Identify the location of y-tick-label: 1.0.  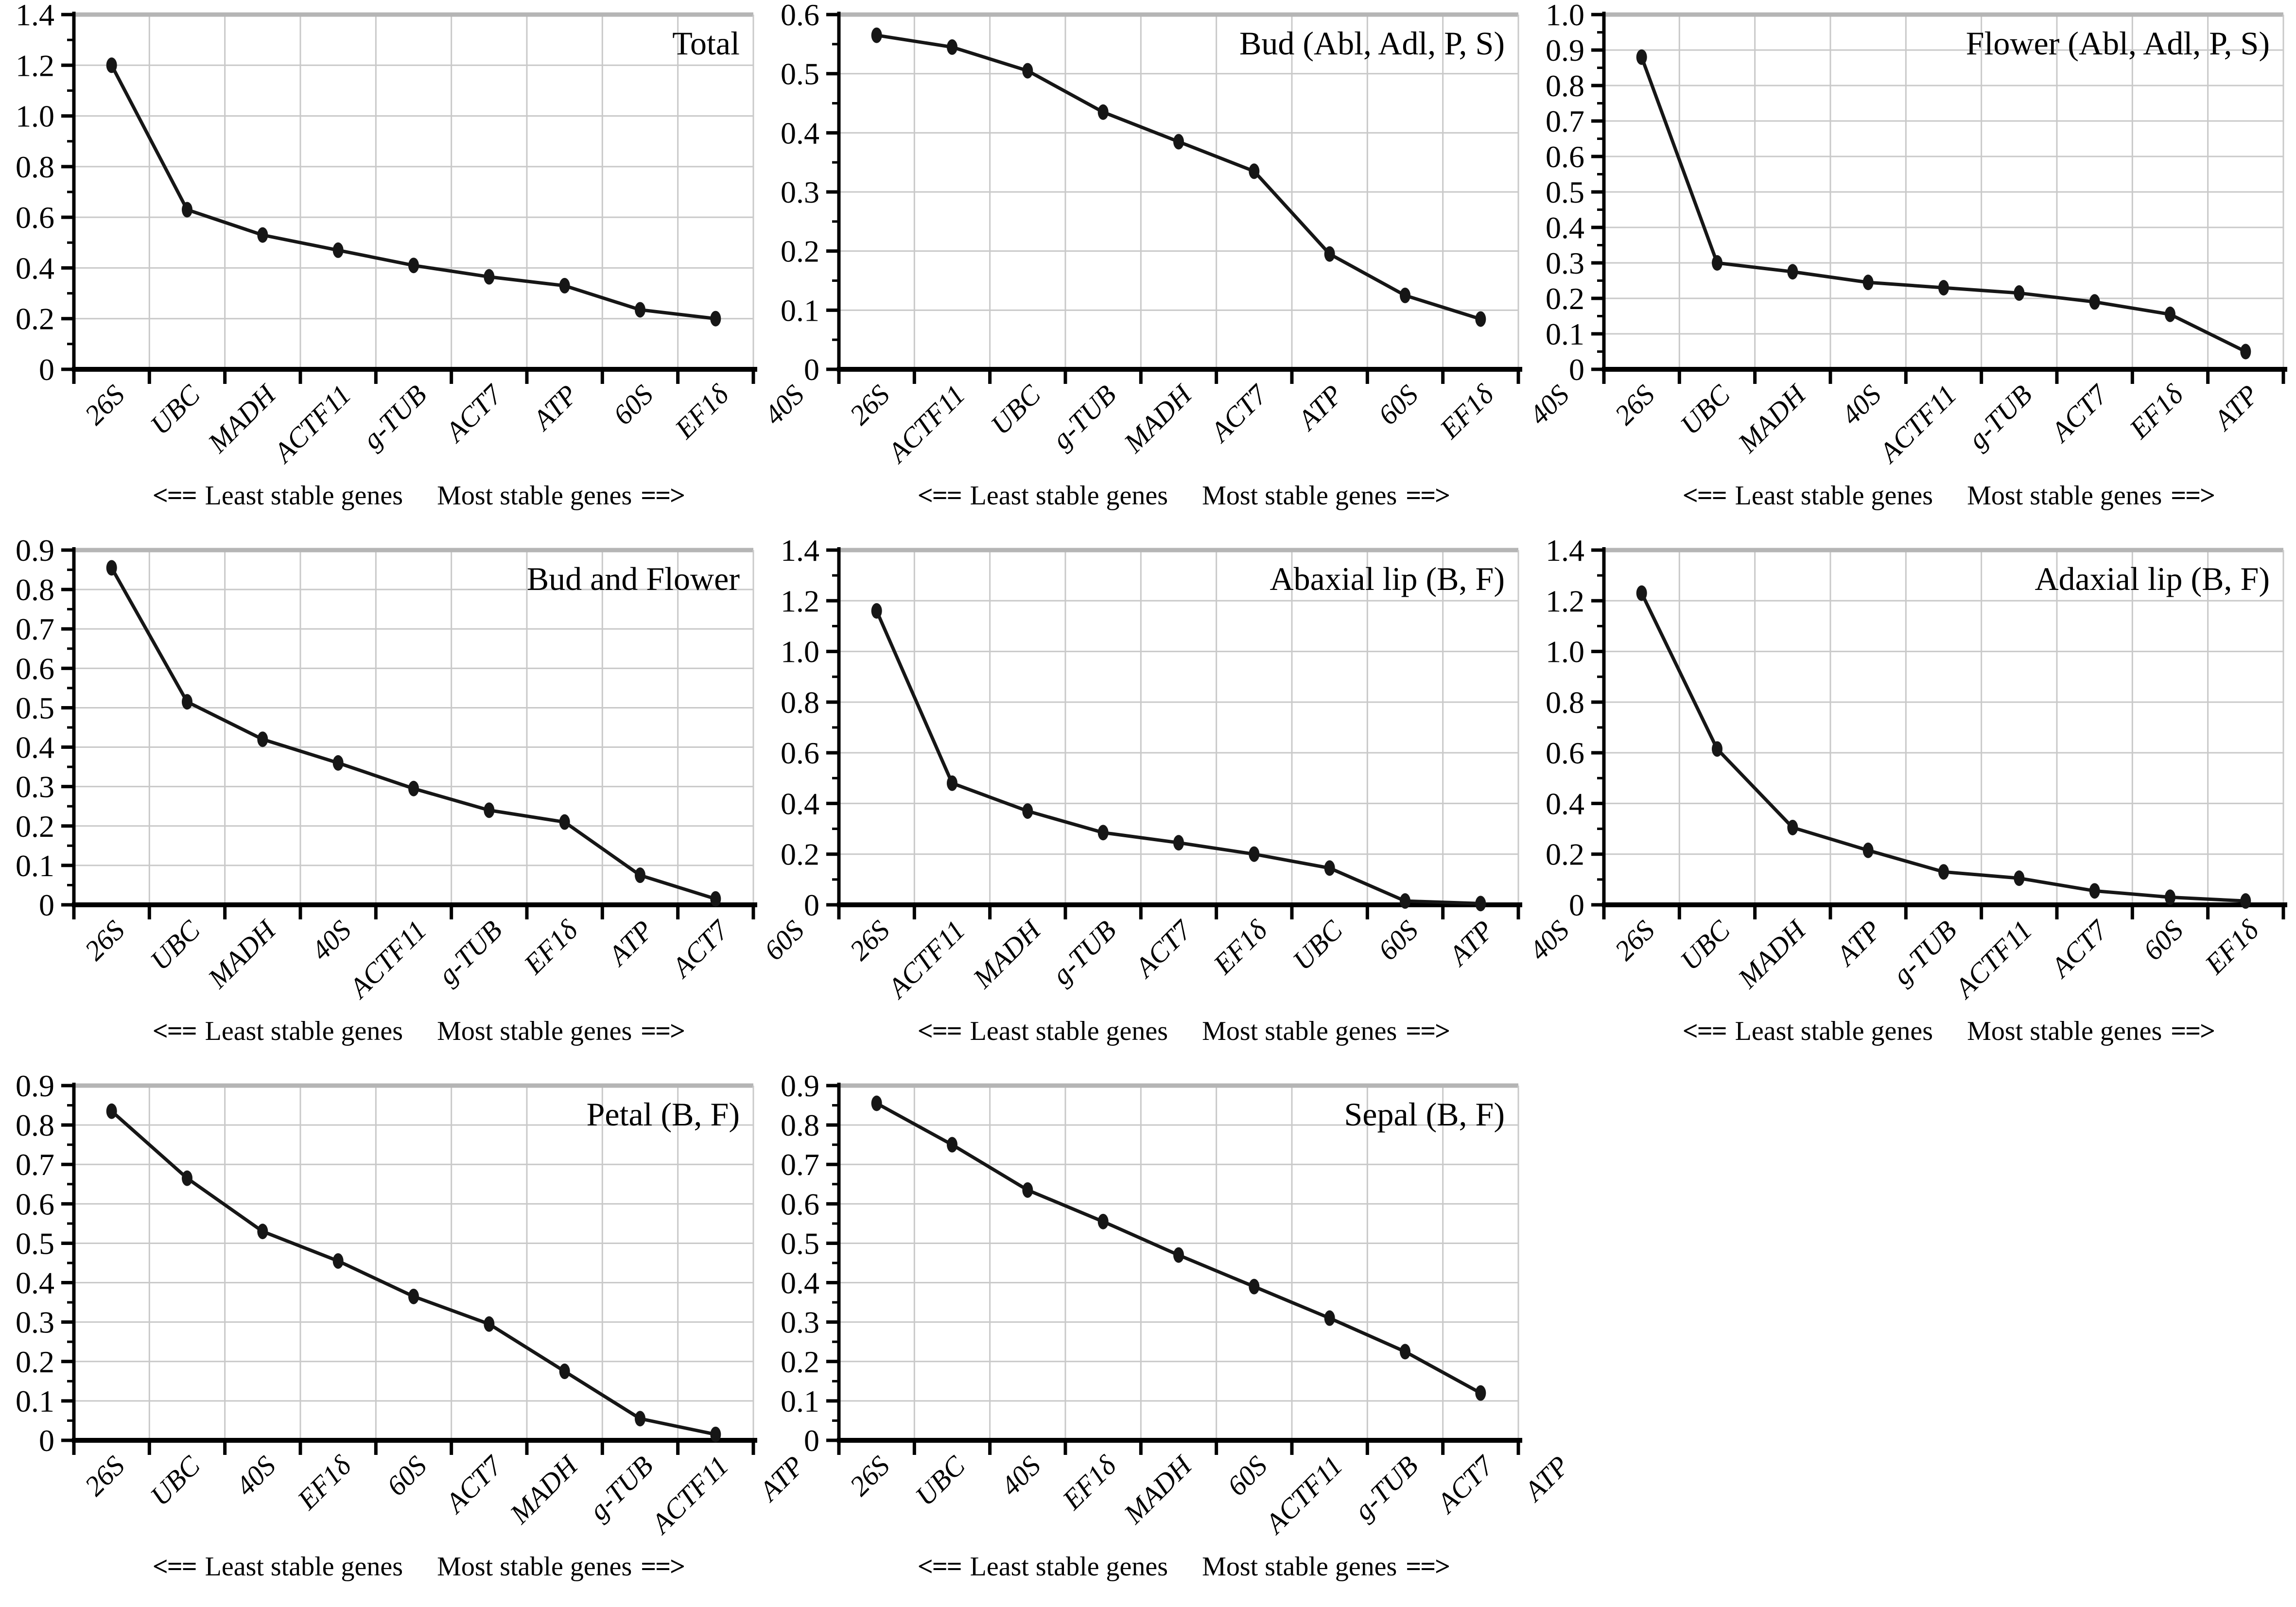
(1565, 652).